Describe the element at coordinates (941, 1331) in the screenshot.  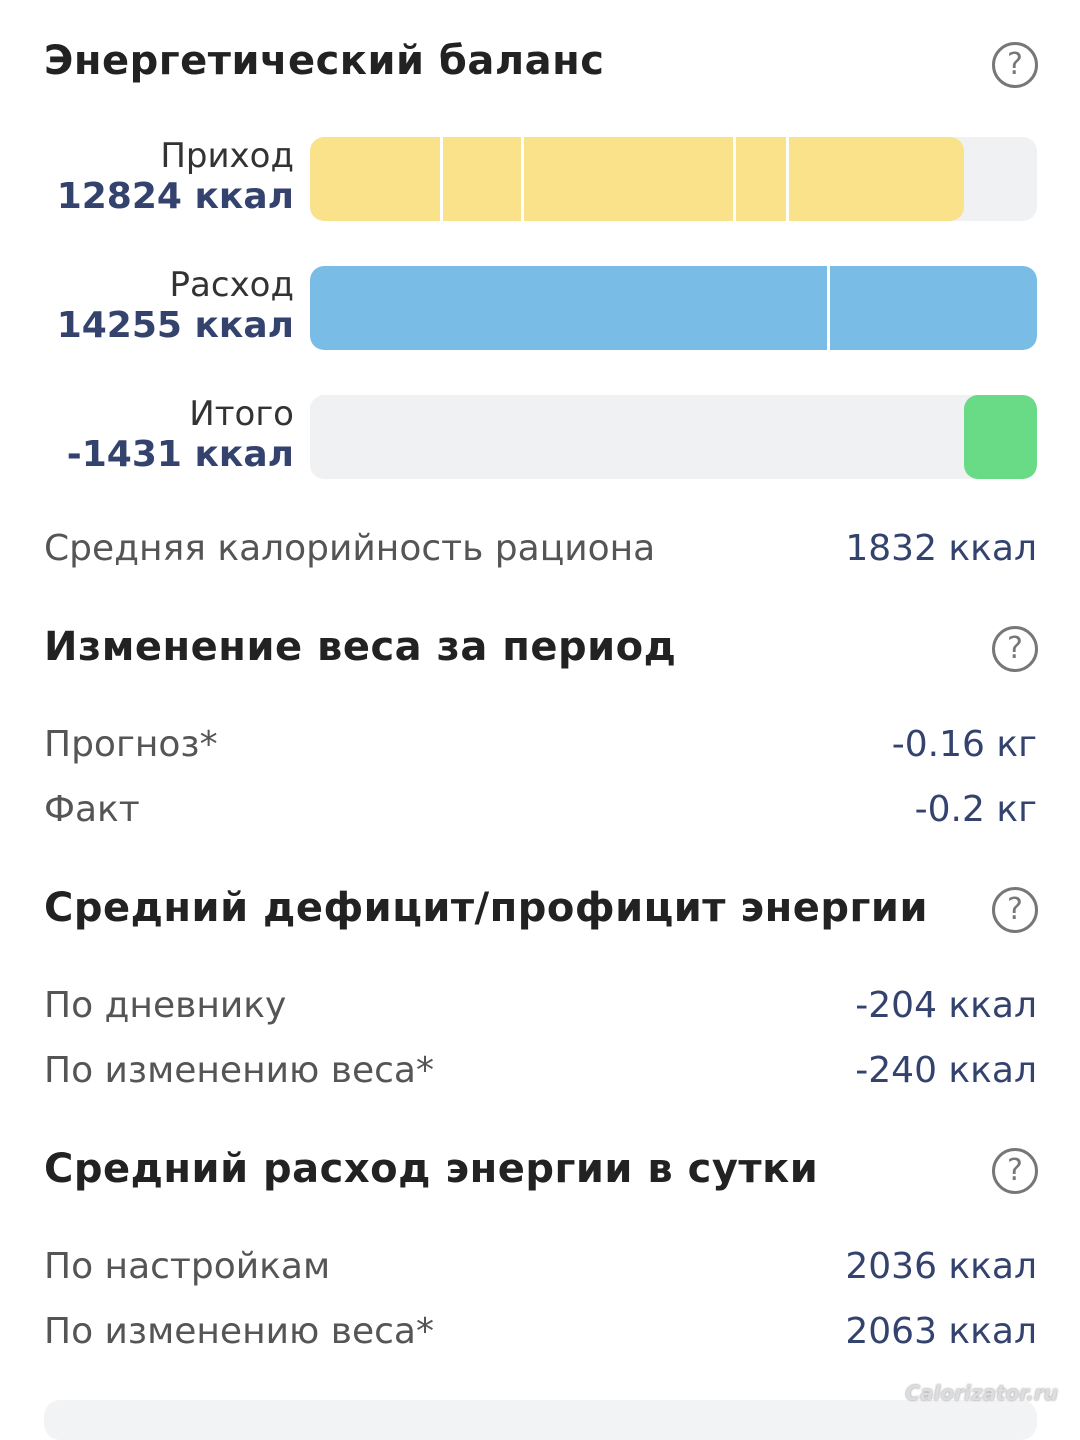
I see `row-value: 2063 ккал` at that location.